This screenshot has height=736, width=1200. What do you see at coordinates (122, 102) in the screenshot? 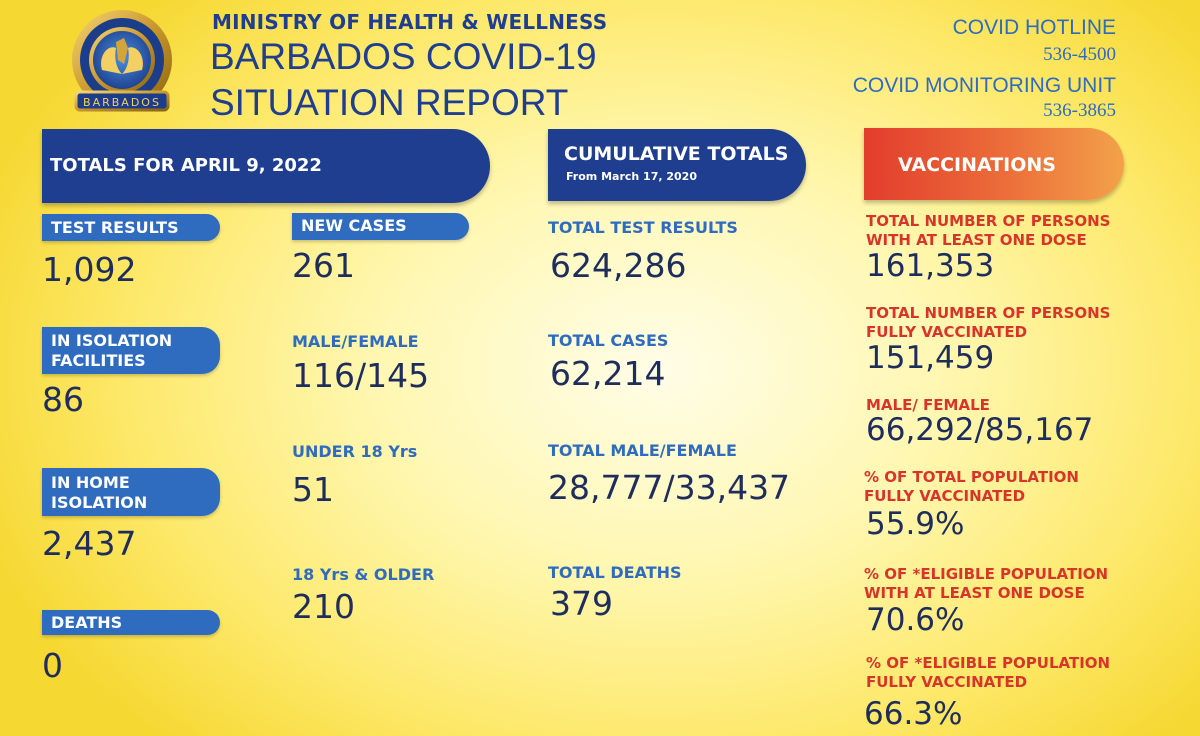
I see `logo-country-text: BARBADOS` at bounding box center [122, 102].